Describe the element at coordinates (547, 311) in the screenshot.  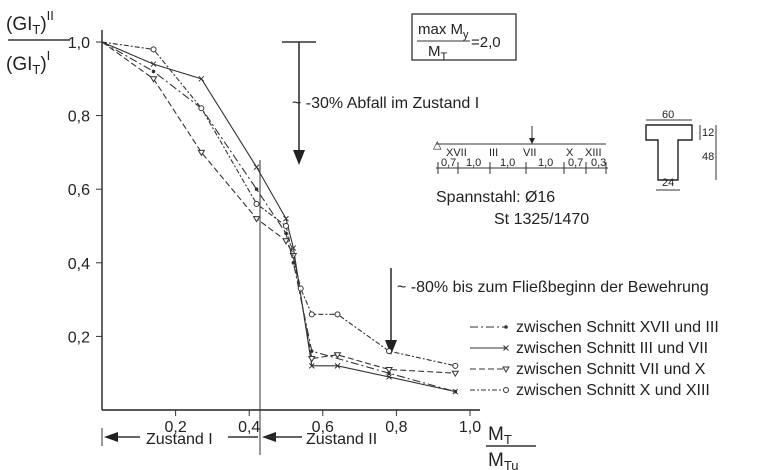
I see `annotation-drop-80: ~ -80% bis zum Fließbeginn der Bewehrung` at that location.